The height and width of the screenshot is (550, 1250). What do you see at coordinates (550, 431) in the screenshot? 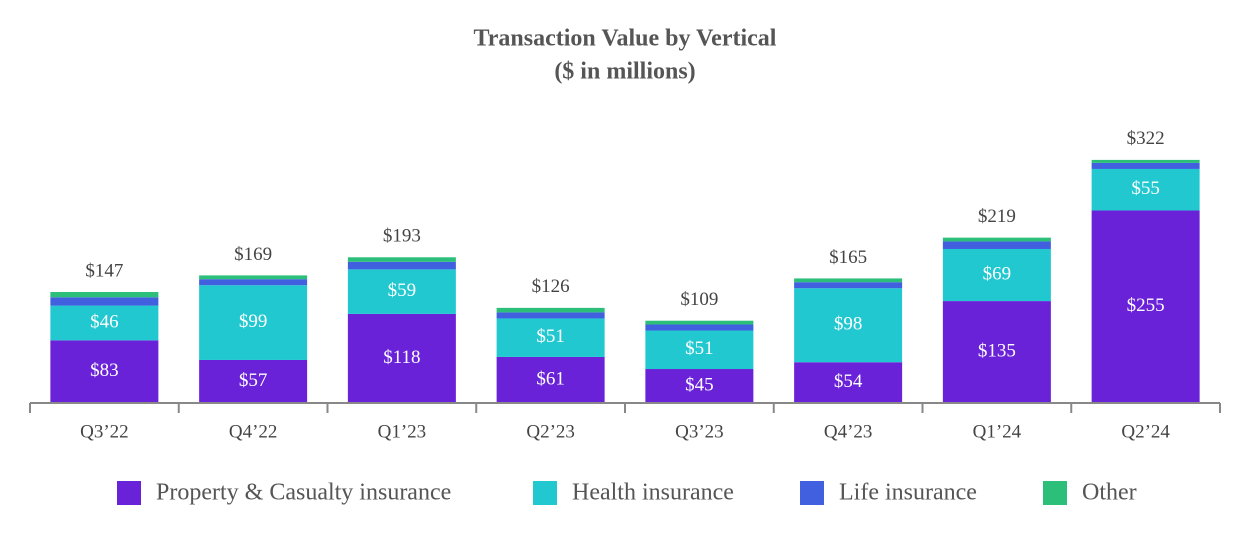
I see `x-tick-label: Q2’23` at bounding box center [550, 431].